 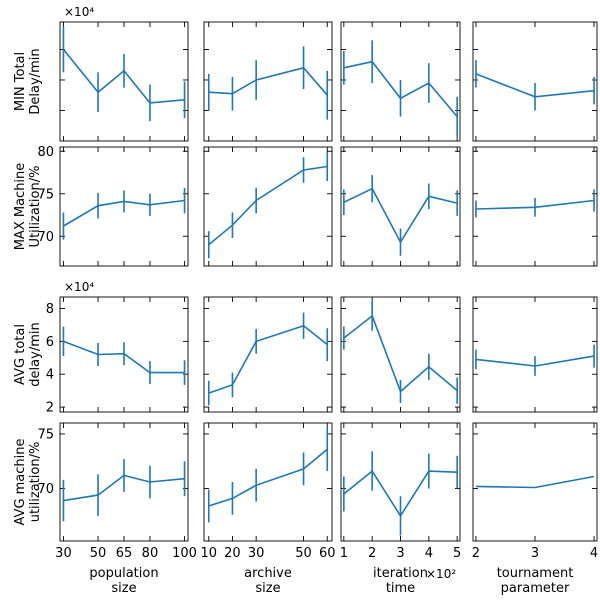 What do you see at coordinates (28, 354) in the screenshot?
I see `y-axis-label: AVG totaldelay/min` at bounding box center [28, 354].